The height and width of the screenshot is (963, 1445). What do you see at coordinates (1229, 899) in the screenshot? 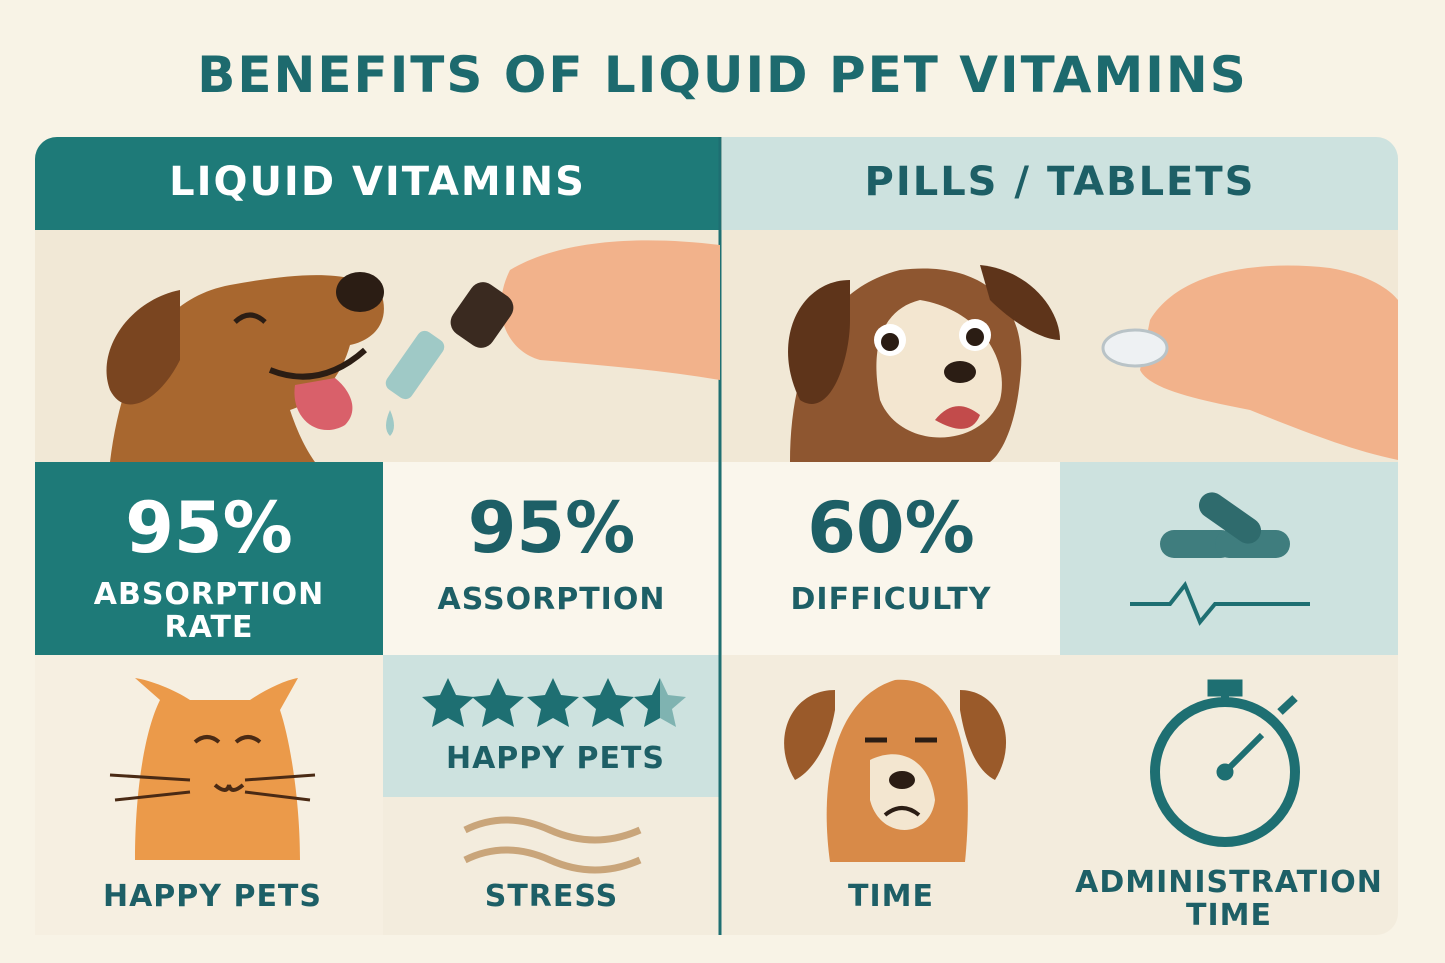
I see `tile-label: ADMINISTRATION TIME` at bounding box center [1229, 899].